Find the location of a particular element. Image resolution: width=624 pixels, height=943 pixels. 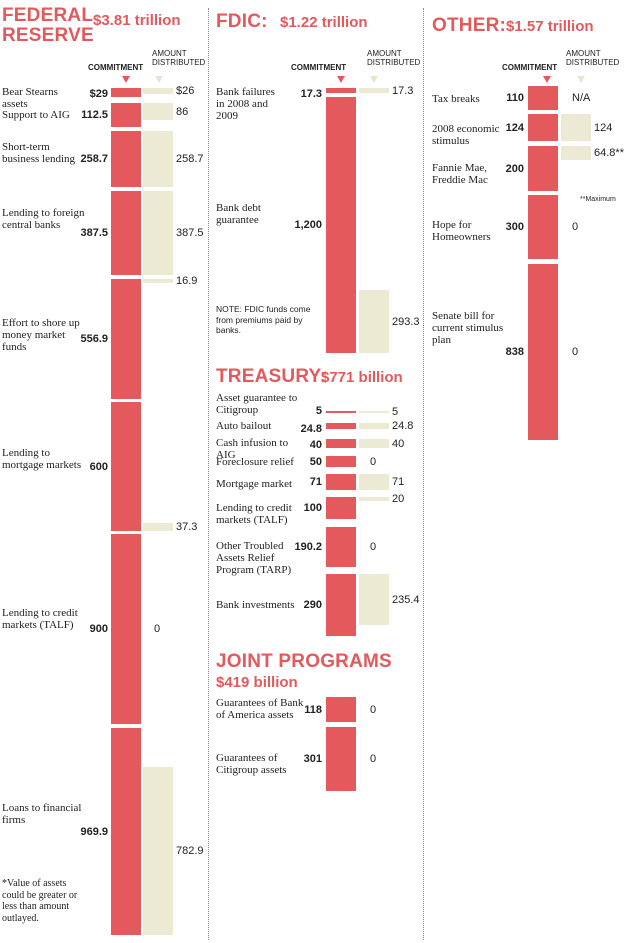

treasury-3-label: Cash infusion to AIG is located at coordinates (252, 449).